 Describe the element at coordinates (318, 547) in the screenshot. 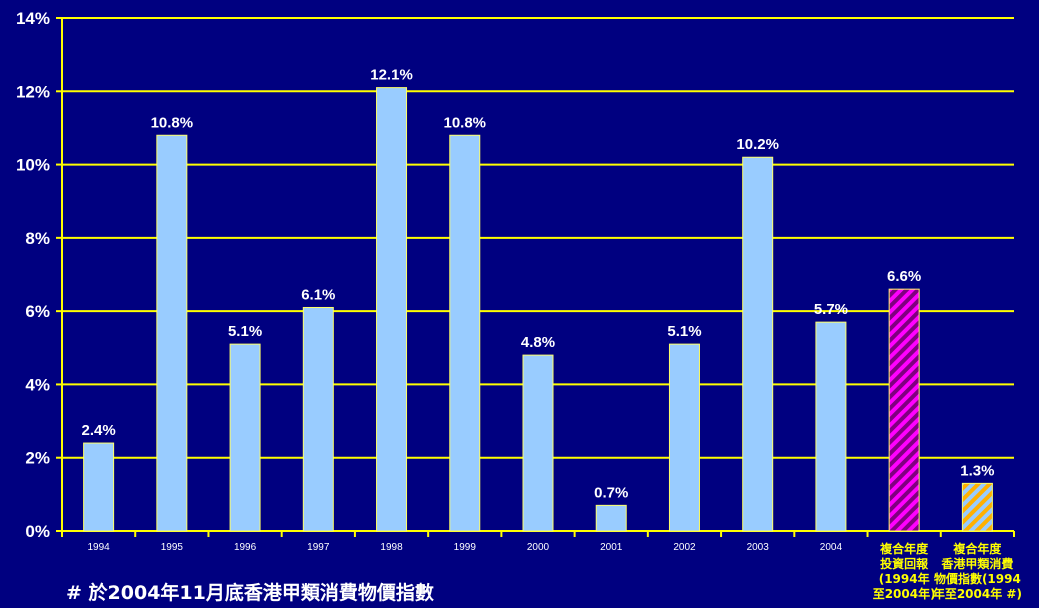

I see `x-tick-label-1997: 1997` at that location.